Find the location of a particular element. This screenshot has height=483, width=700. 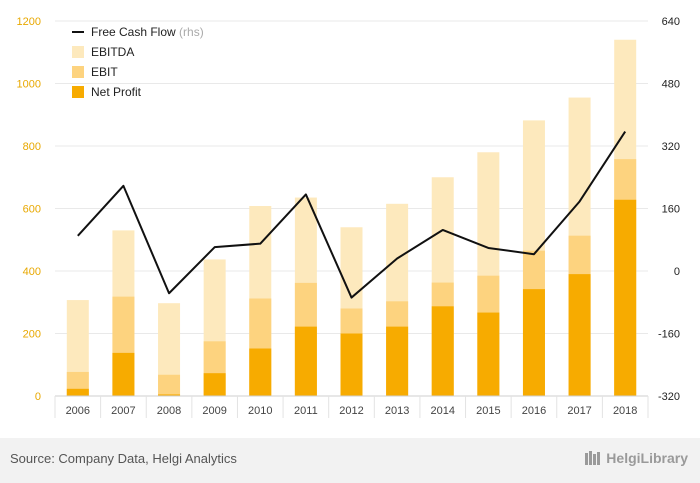

right-tick-label: 320 is located at coordinates (671, 147).